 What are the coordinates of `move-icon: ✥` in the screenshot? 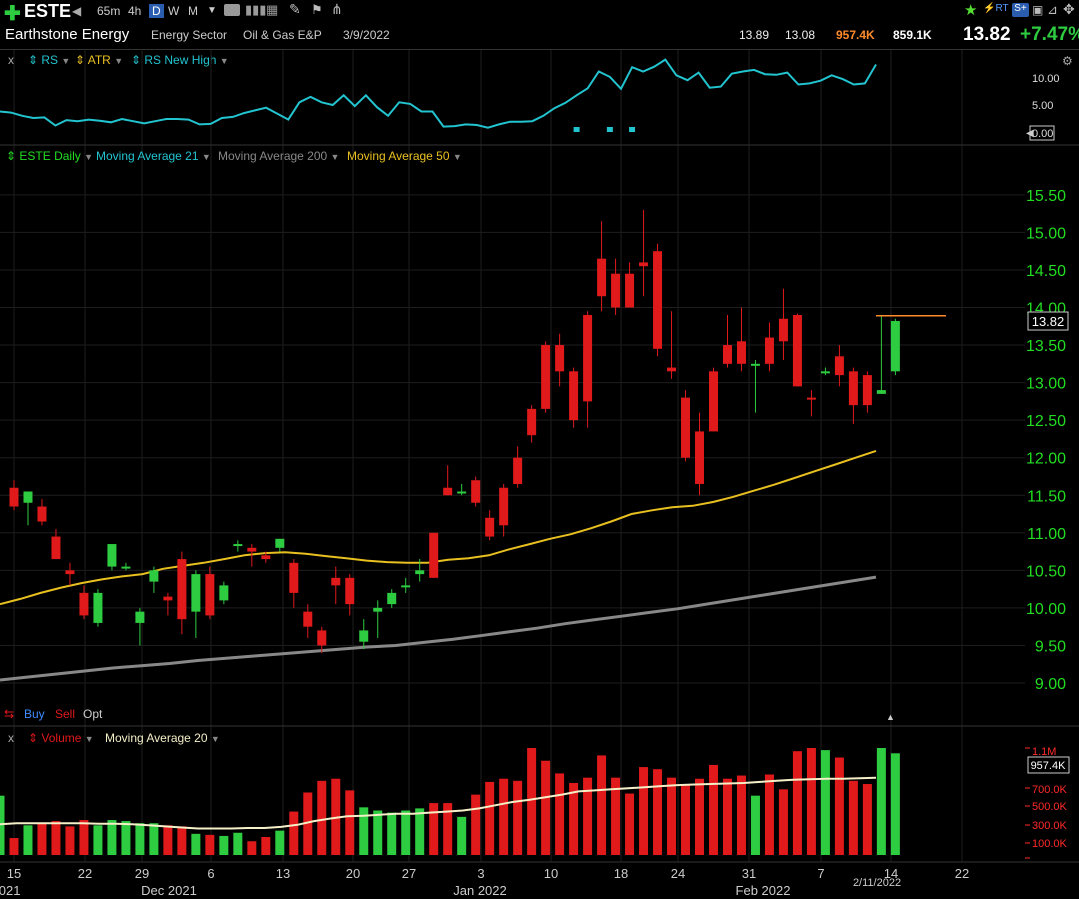 It's located at (1069, 9).